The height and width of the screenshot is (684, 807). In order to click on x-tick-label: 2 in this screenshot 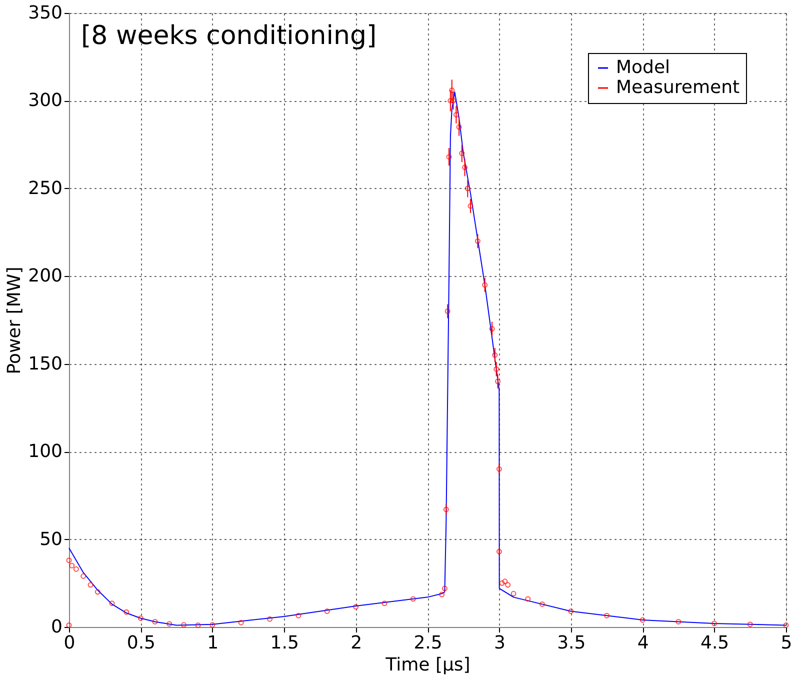, I will do `click(356, 643)`.